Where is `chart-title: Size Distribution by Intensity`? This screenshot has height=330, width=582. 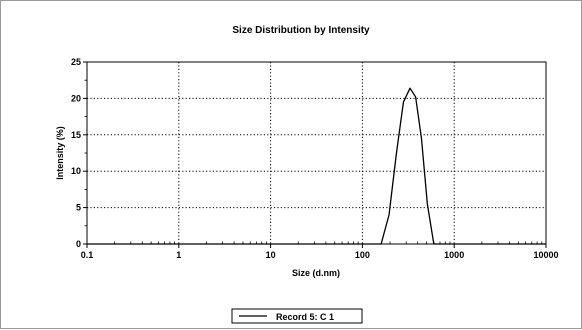
chart-title: Size Distribution by Intensity is located at coordinates (301, 30).